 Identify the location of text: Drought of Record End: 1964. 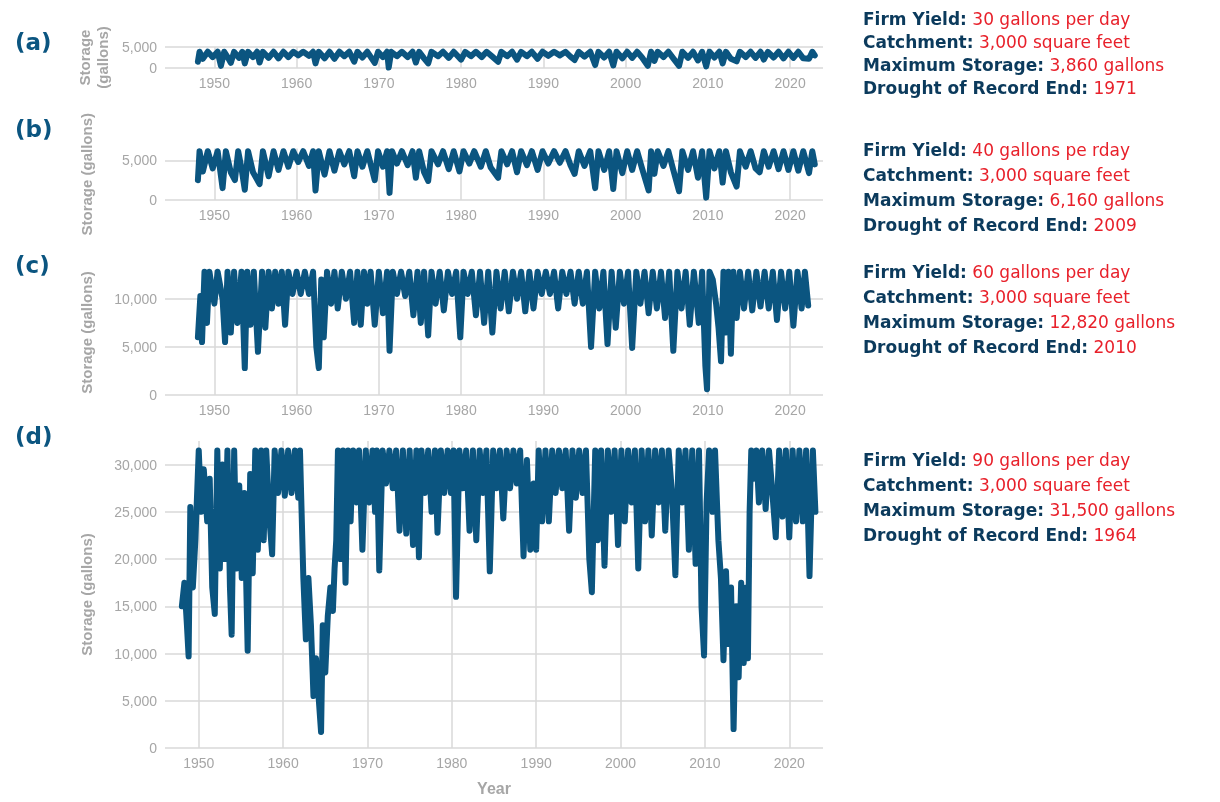
(1000, 535).